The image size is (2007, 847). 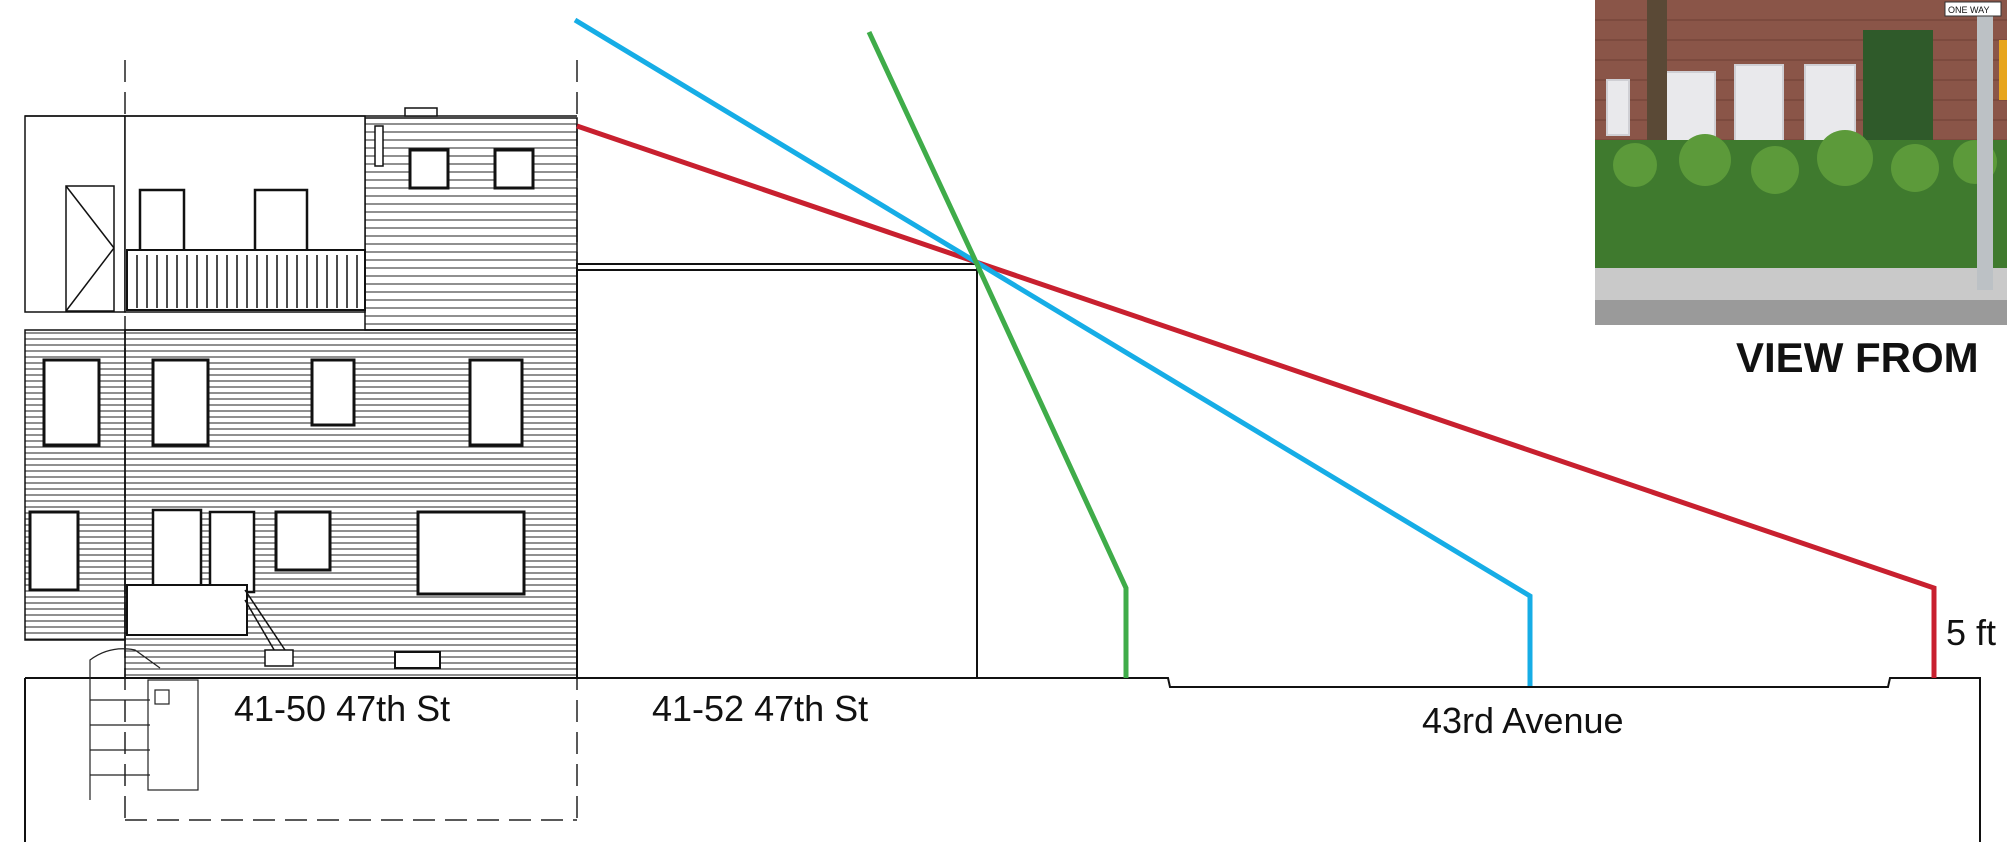 What do you see at coordinates (75, 378) in the screenshot?
I see `left-neighbor-building` at bounding box center [75, 378].